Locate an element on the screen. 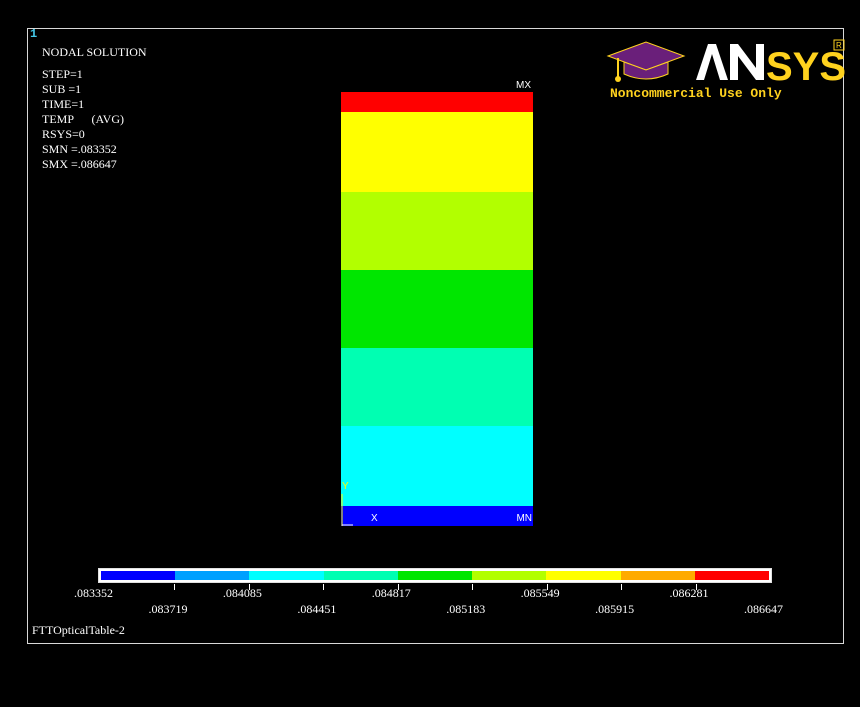 The image size is (860, 707). legend-label: .083352 is located at coordinates (93, 593).